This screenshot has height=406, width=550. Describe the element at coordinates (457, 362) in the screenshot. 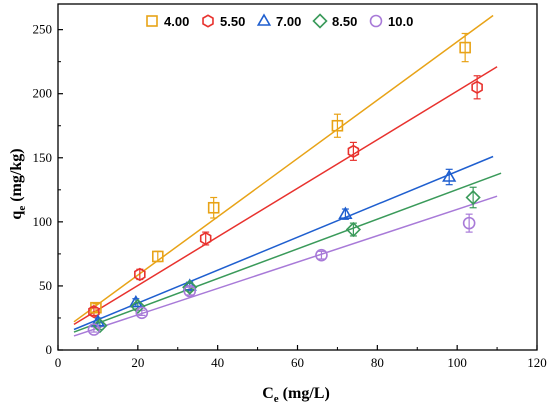

I see `x-tick-label: 100` at that location.